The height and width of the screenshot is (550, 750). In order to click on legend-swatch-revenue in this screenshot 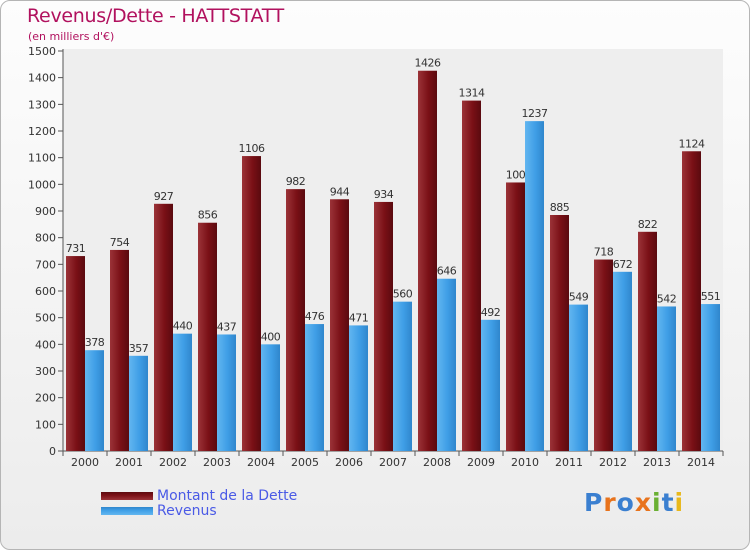, I will do `click(127, 511)`.